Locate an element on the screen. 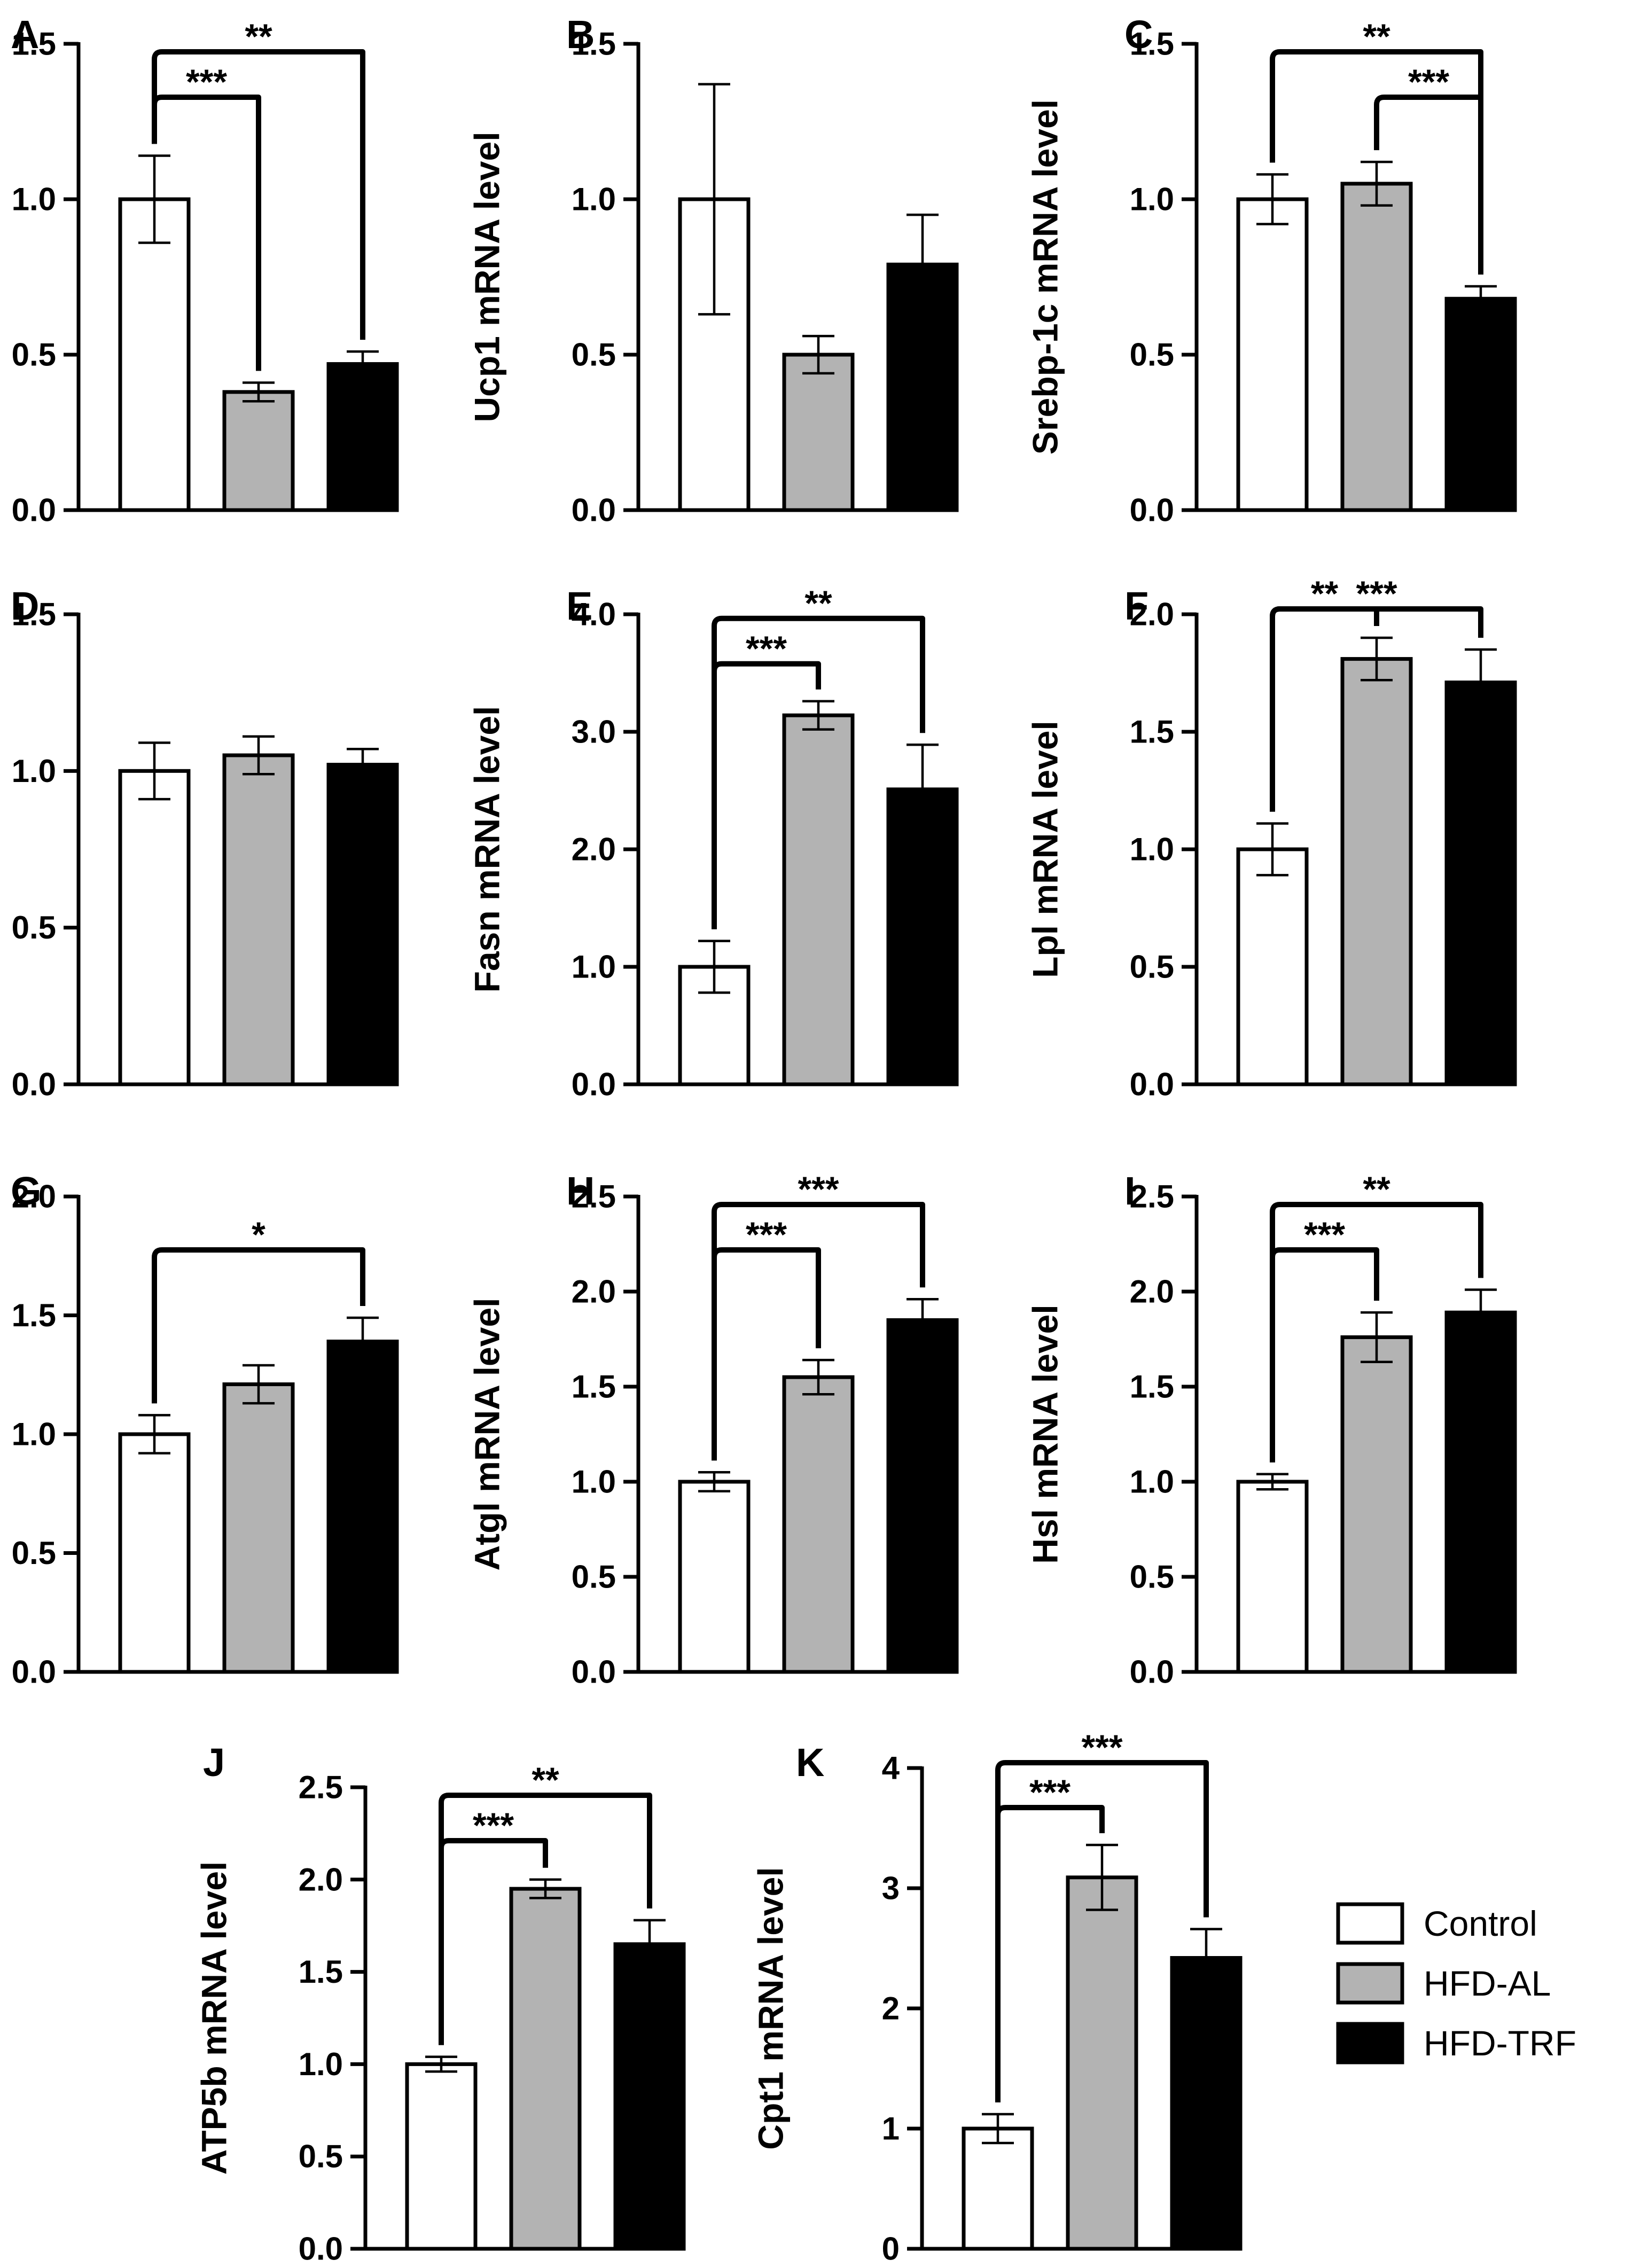 This screenshot has width=1633, height=2268. panel-letter: F is located at coordinates (1136, 606).